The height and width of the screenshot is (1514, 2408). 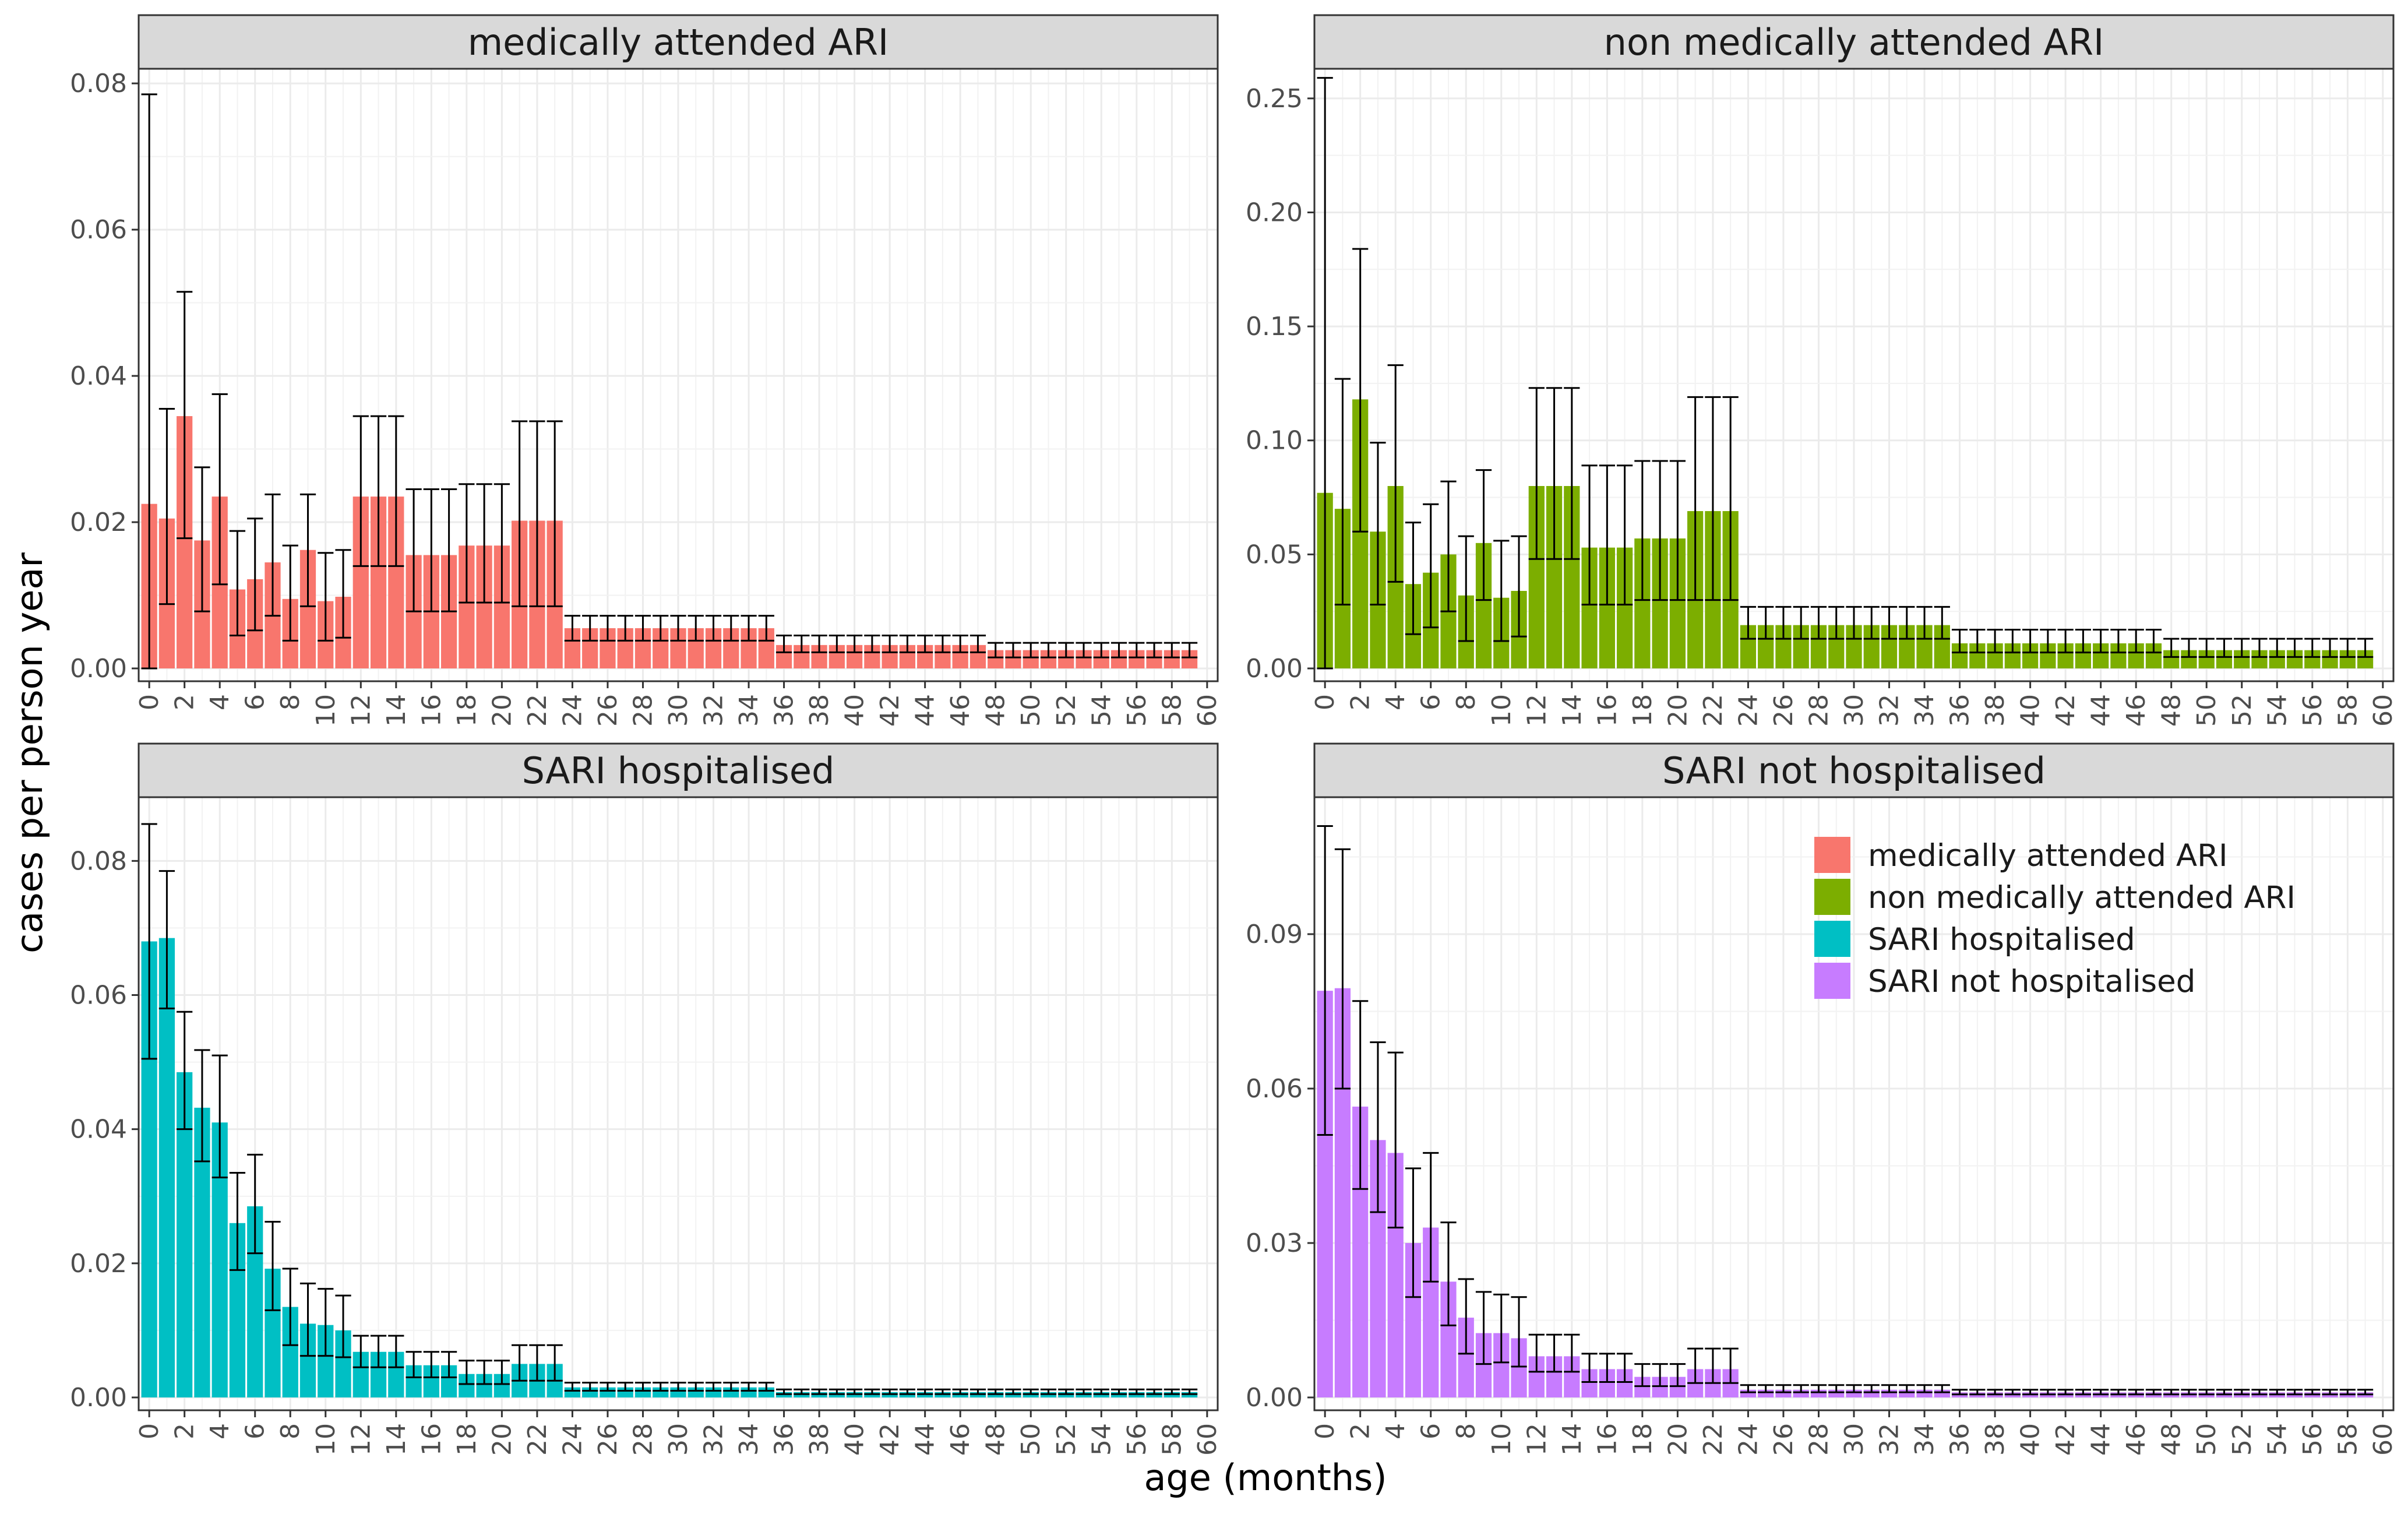 I want to click on x-tick-label: 56, so click(x=2313, y=1439).